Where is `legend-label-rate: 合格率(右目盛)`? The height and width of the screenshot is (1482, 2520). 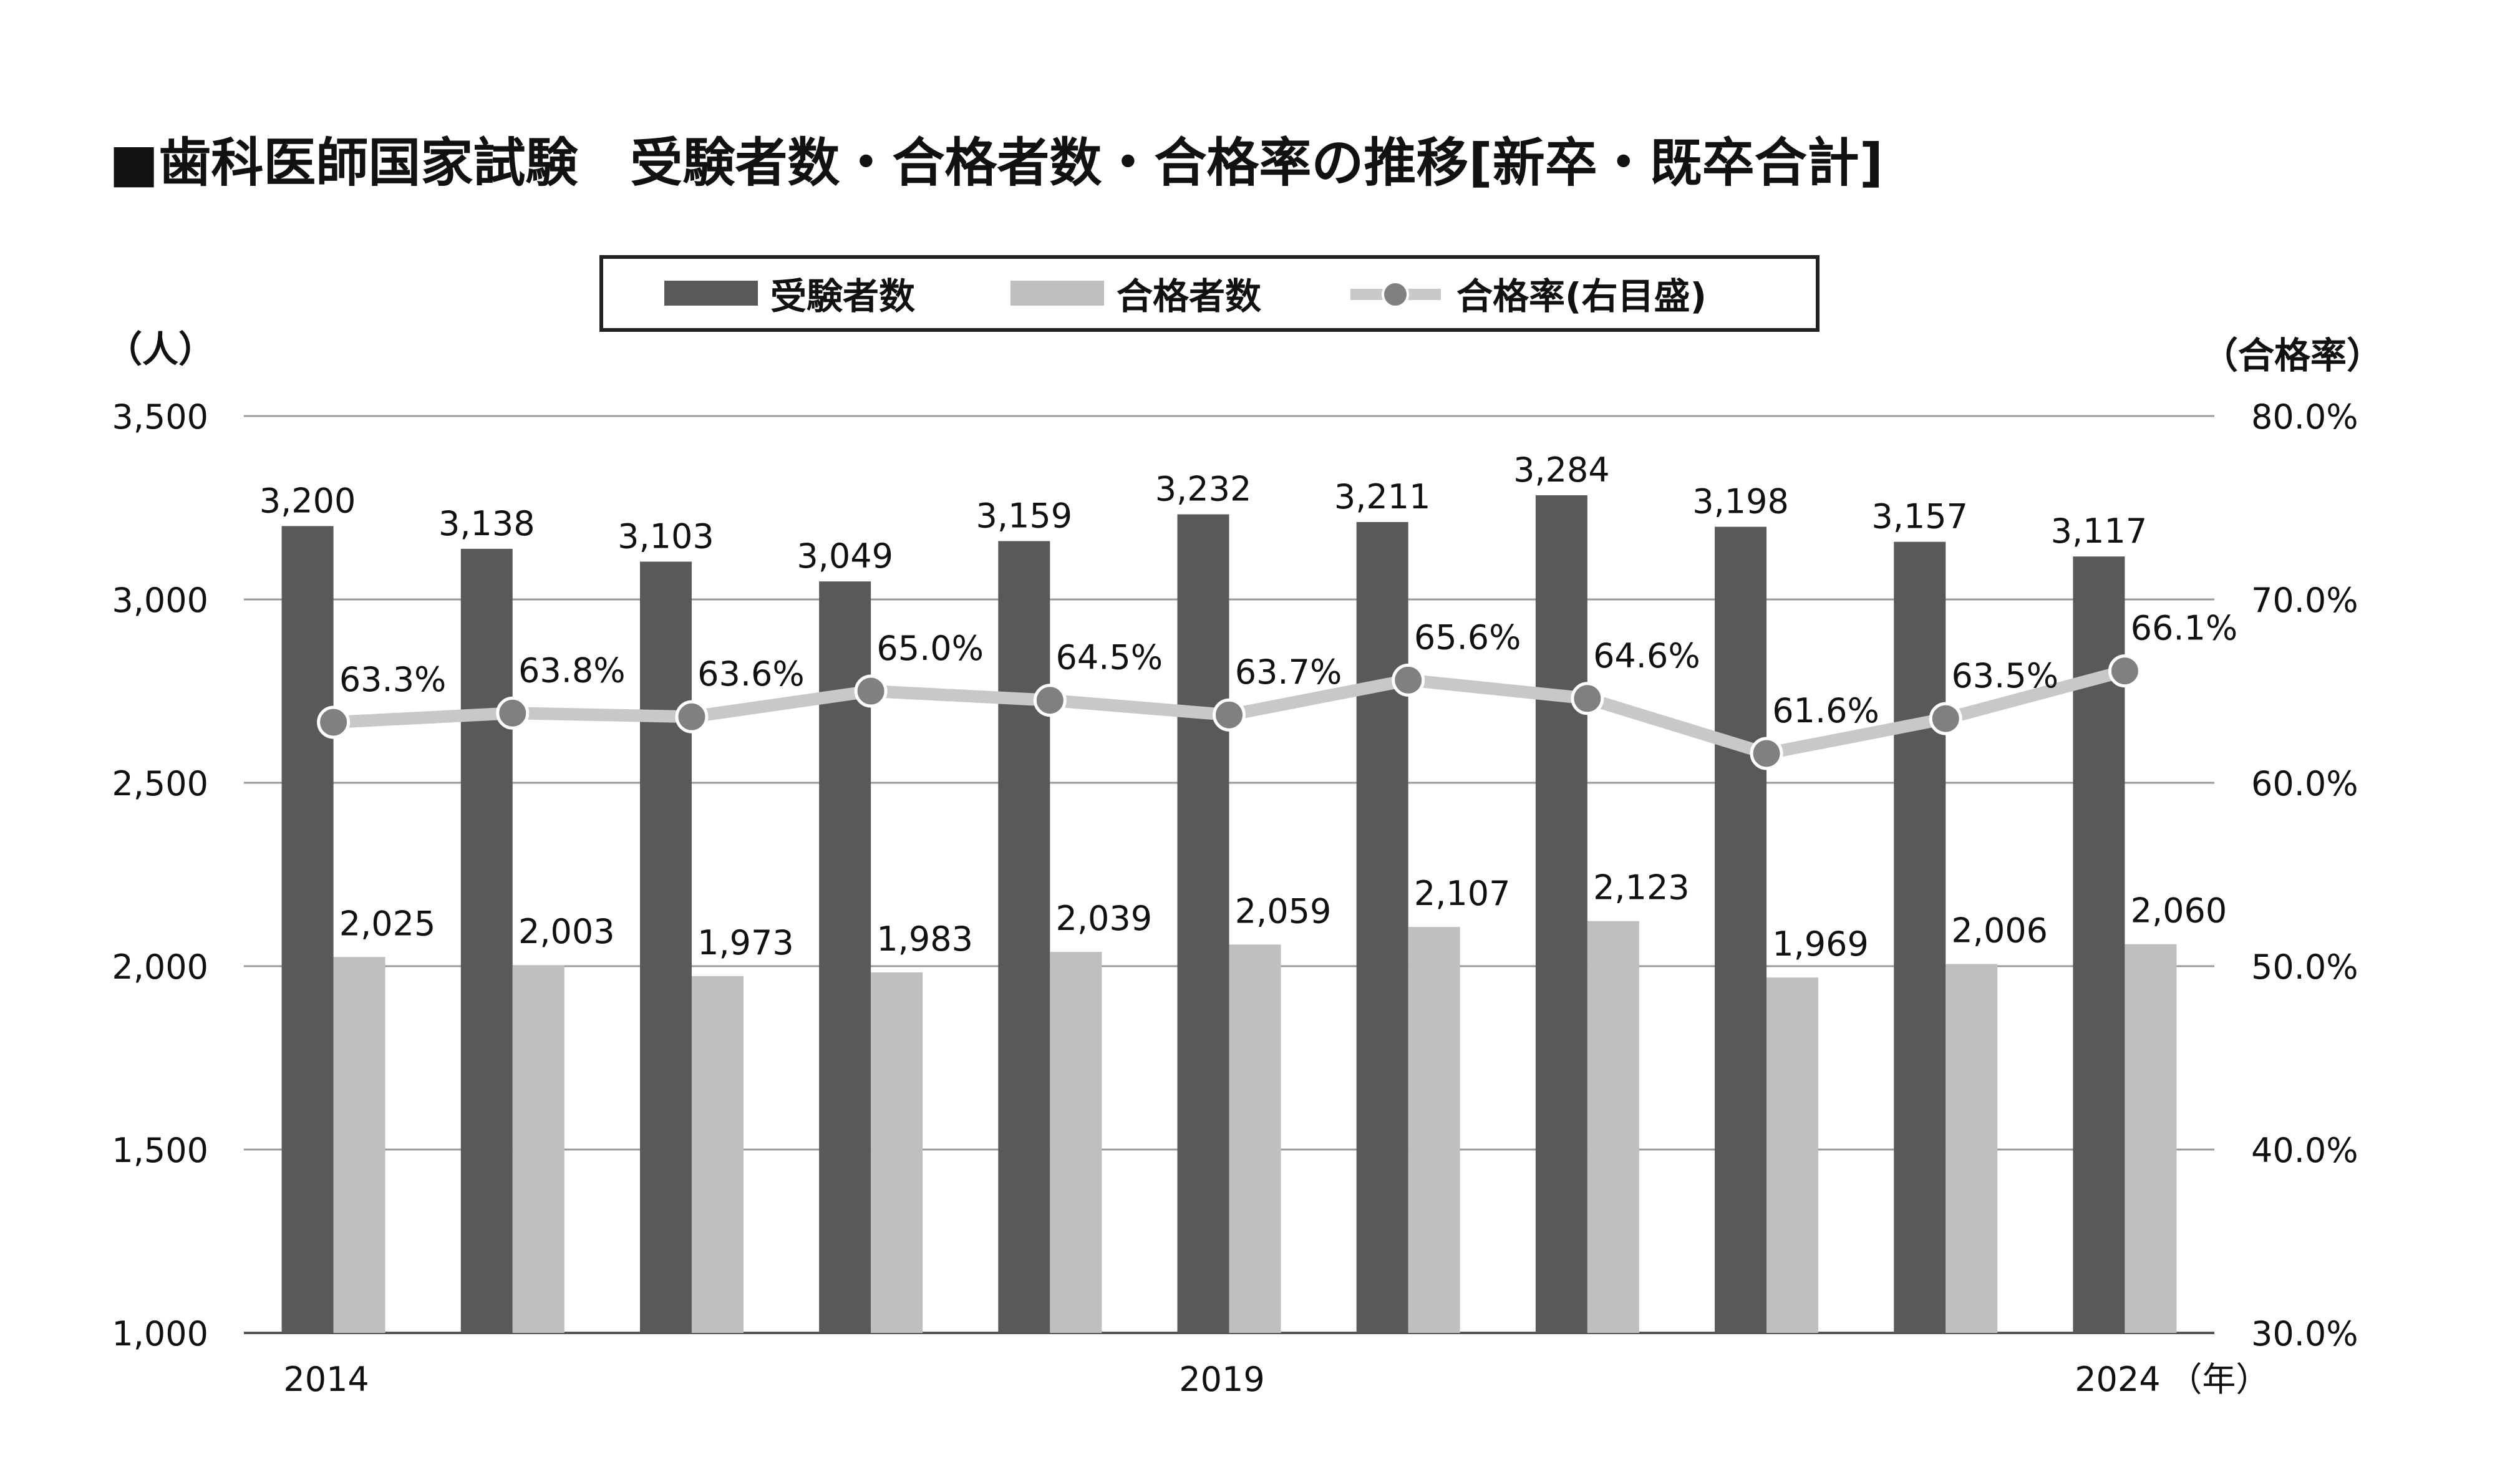
legend-label-rate: 合格率(右目盛) is located at coordinates (1582, 296).